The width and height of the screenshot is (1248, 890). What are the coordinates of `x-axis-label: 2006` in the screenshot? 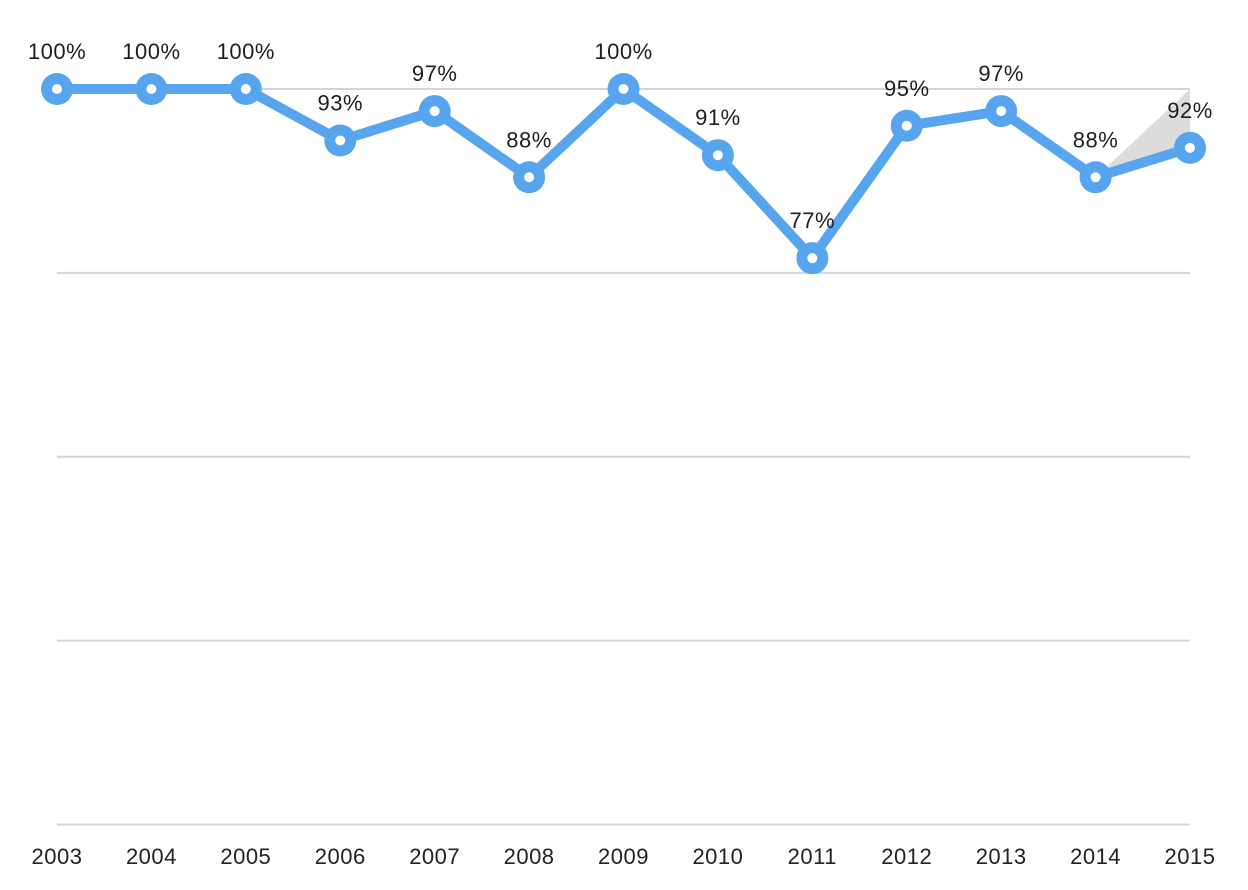 It's located at (340, 856).